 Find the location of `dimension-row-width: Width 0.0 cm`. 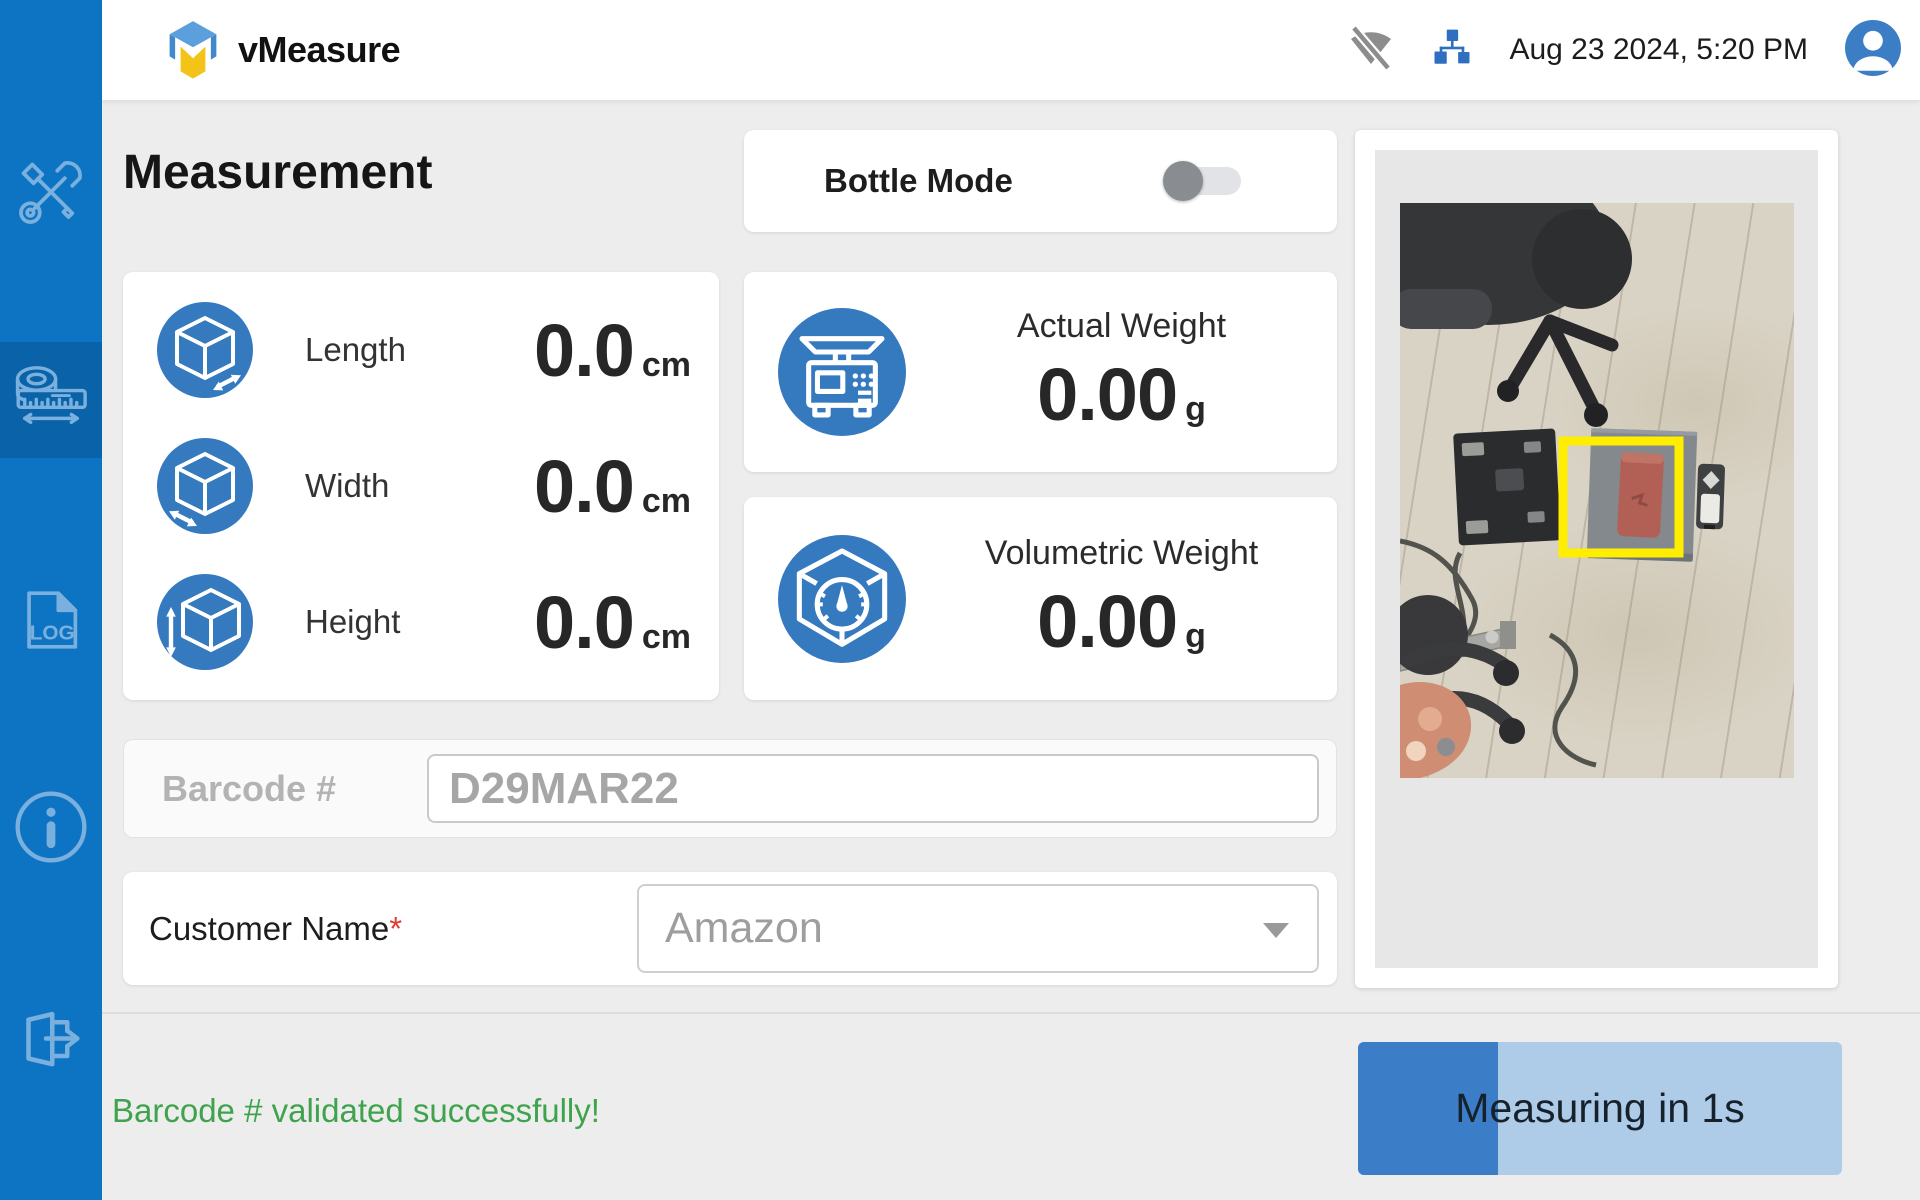

dimension-row-width: Width 0.0 cm is located at coordinates (421, 486).